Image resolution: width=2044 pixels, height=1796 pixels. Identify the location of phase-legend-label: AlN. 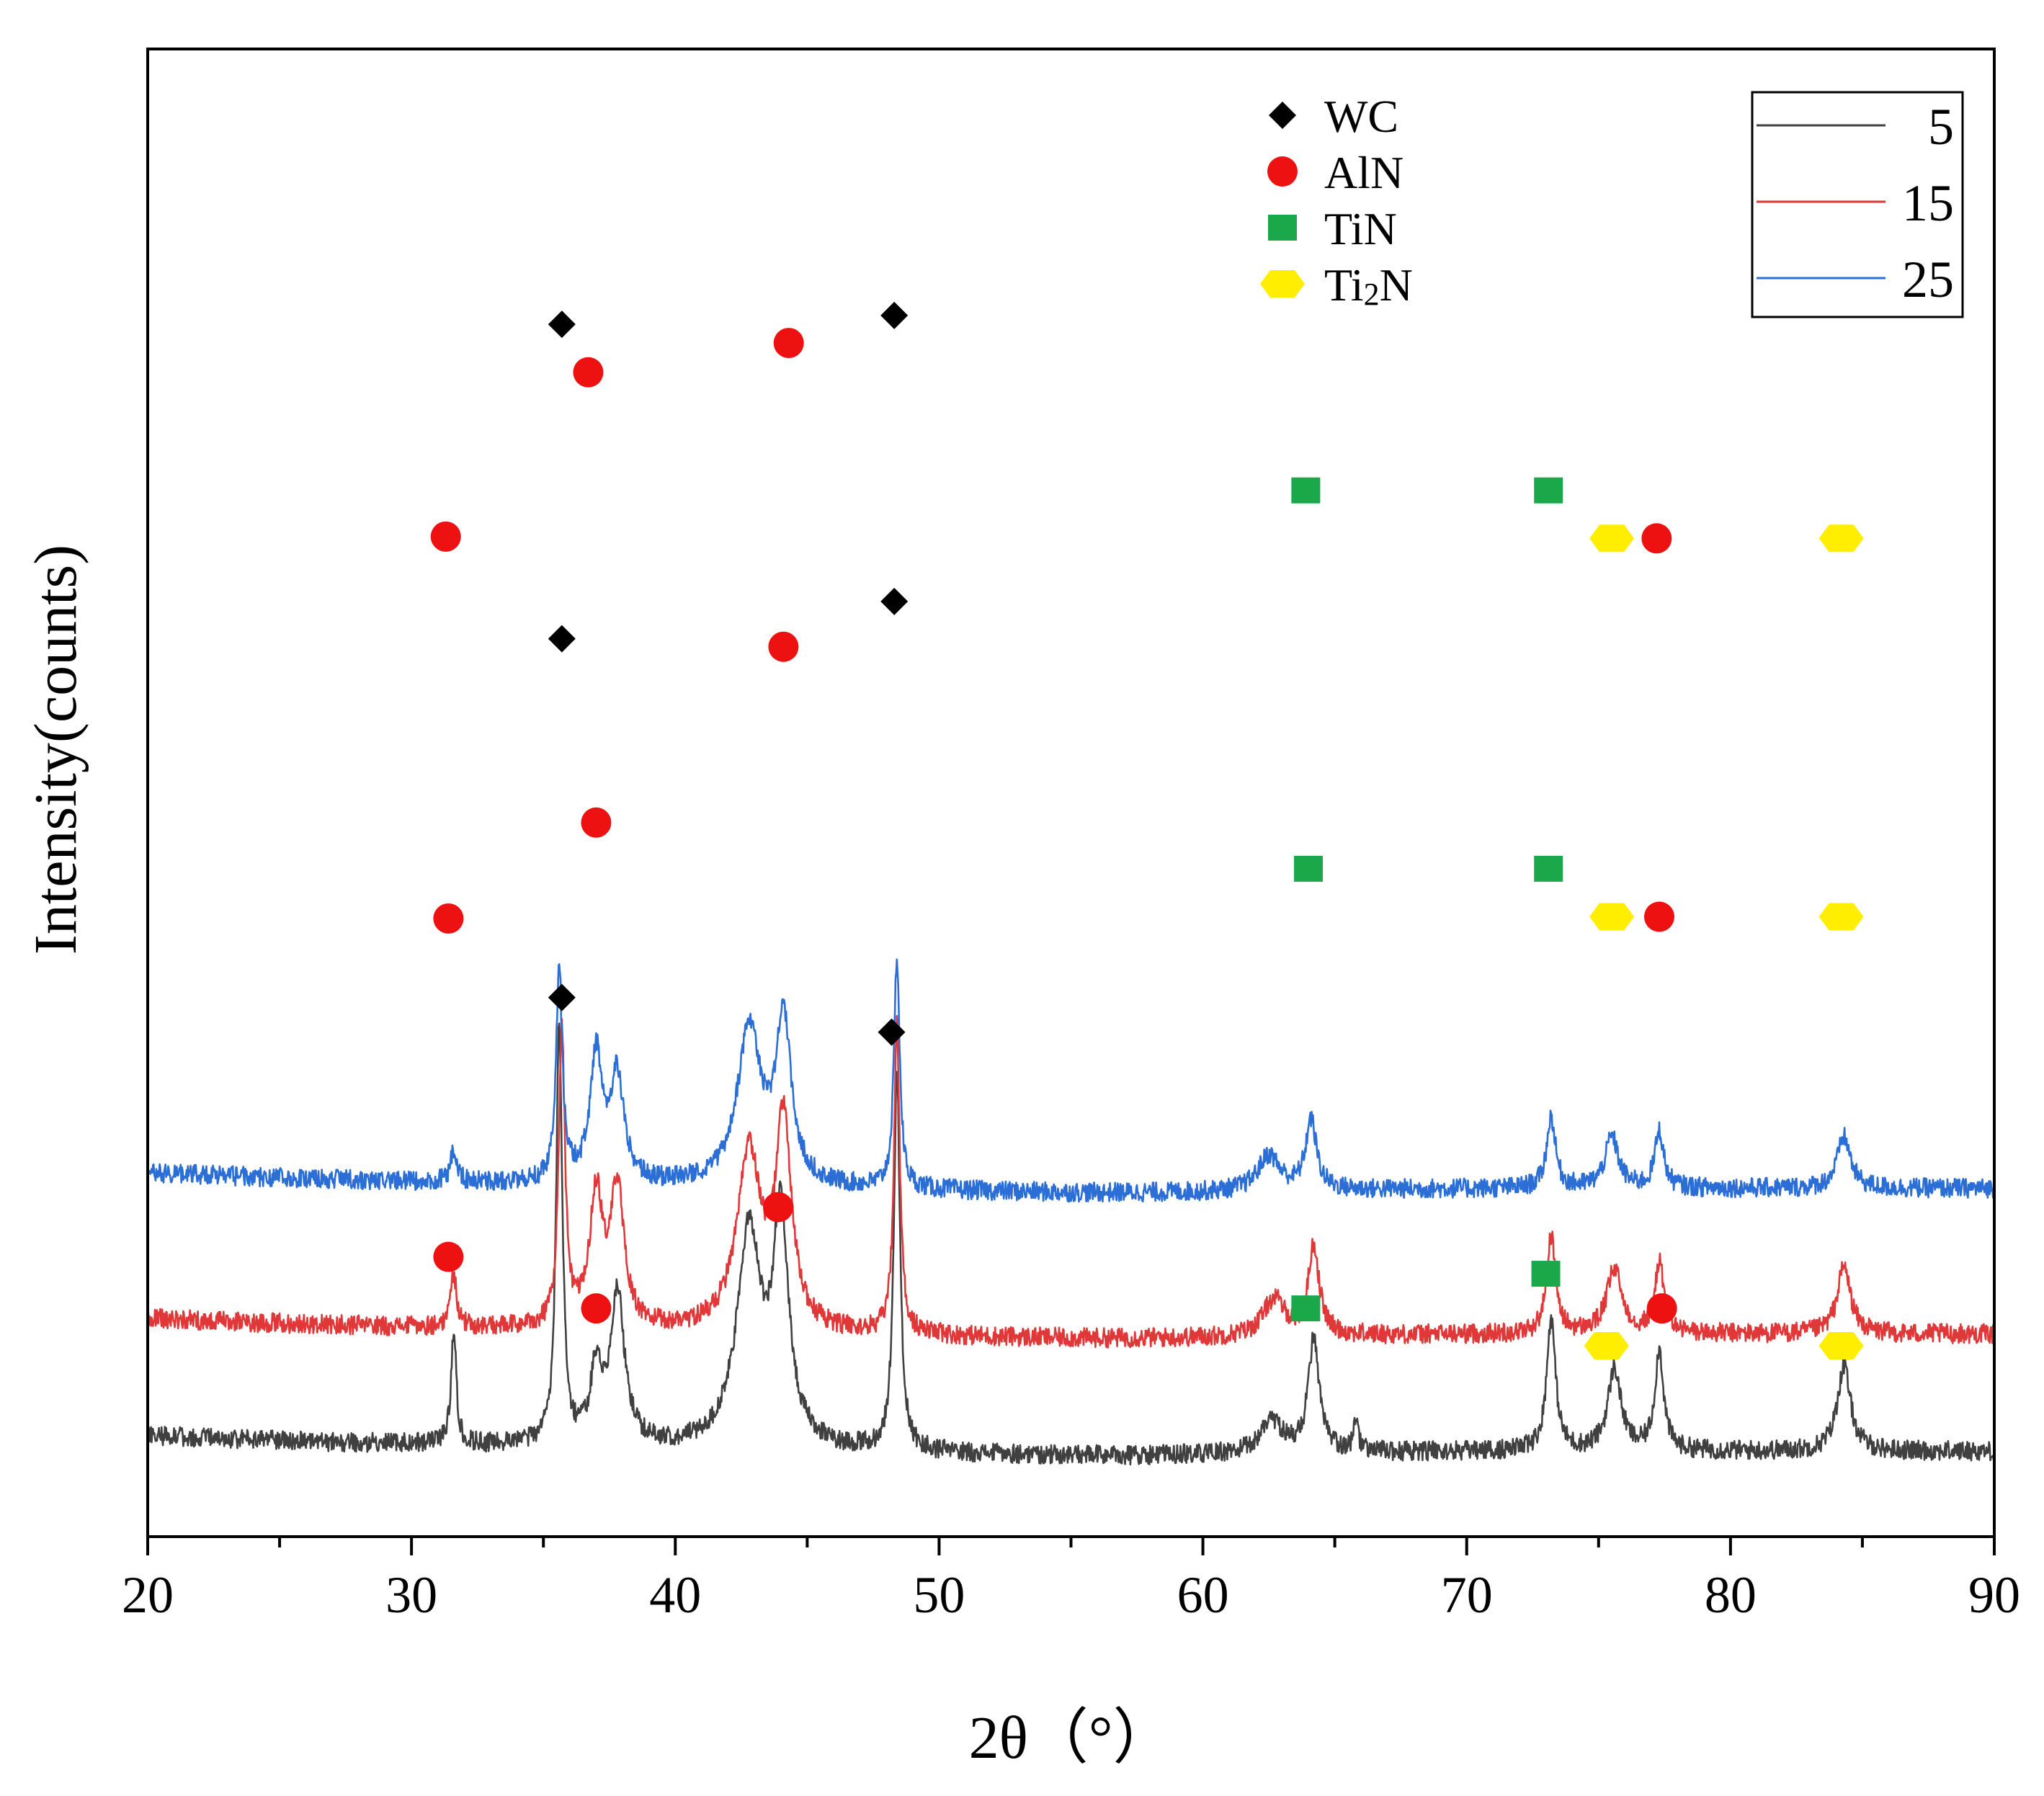
(1363, 172).